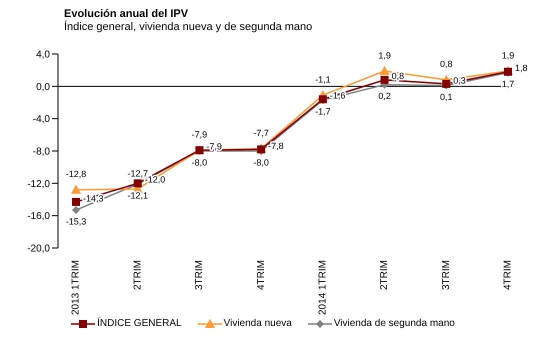 This screenshot has height=345, width=558. What do you see at coordinates (276, 145) in the screenshot?
I see `data-label: -7,8` at bounding box center [276, 145].